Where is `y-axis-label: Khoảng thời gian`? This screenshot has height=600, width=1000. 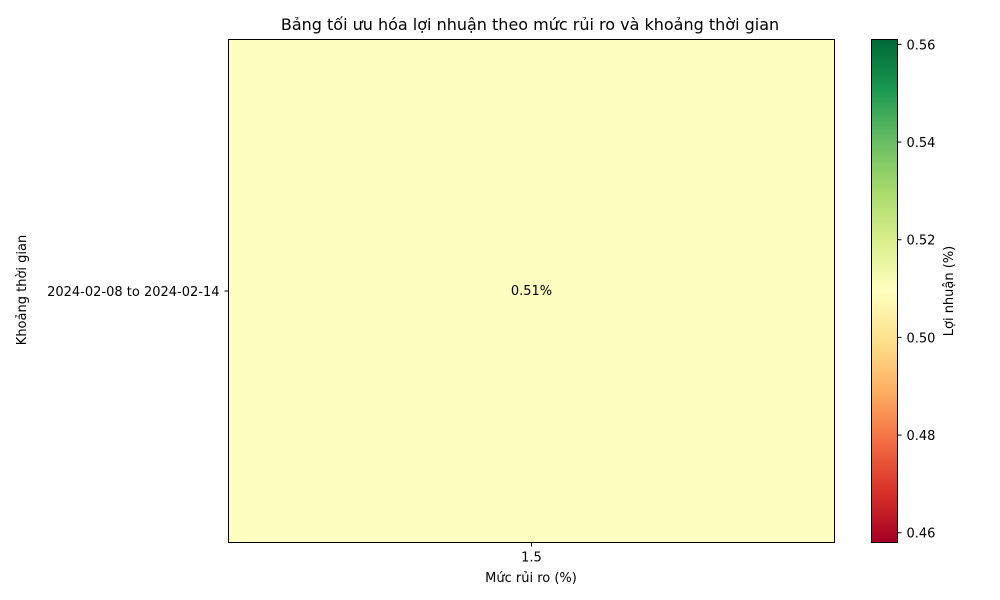 y-axis-label: Khoảng thời gian is located at coordinates (22, 290).